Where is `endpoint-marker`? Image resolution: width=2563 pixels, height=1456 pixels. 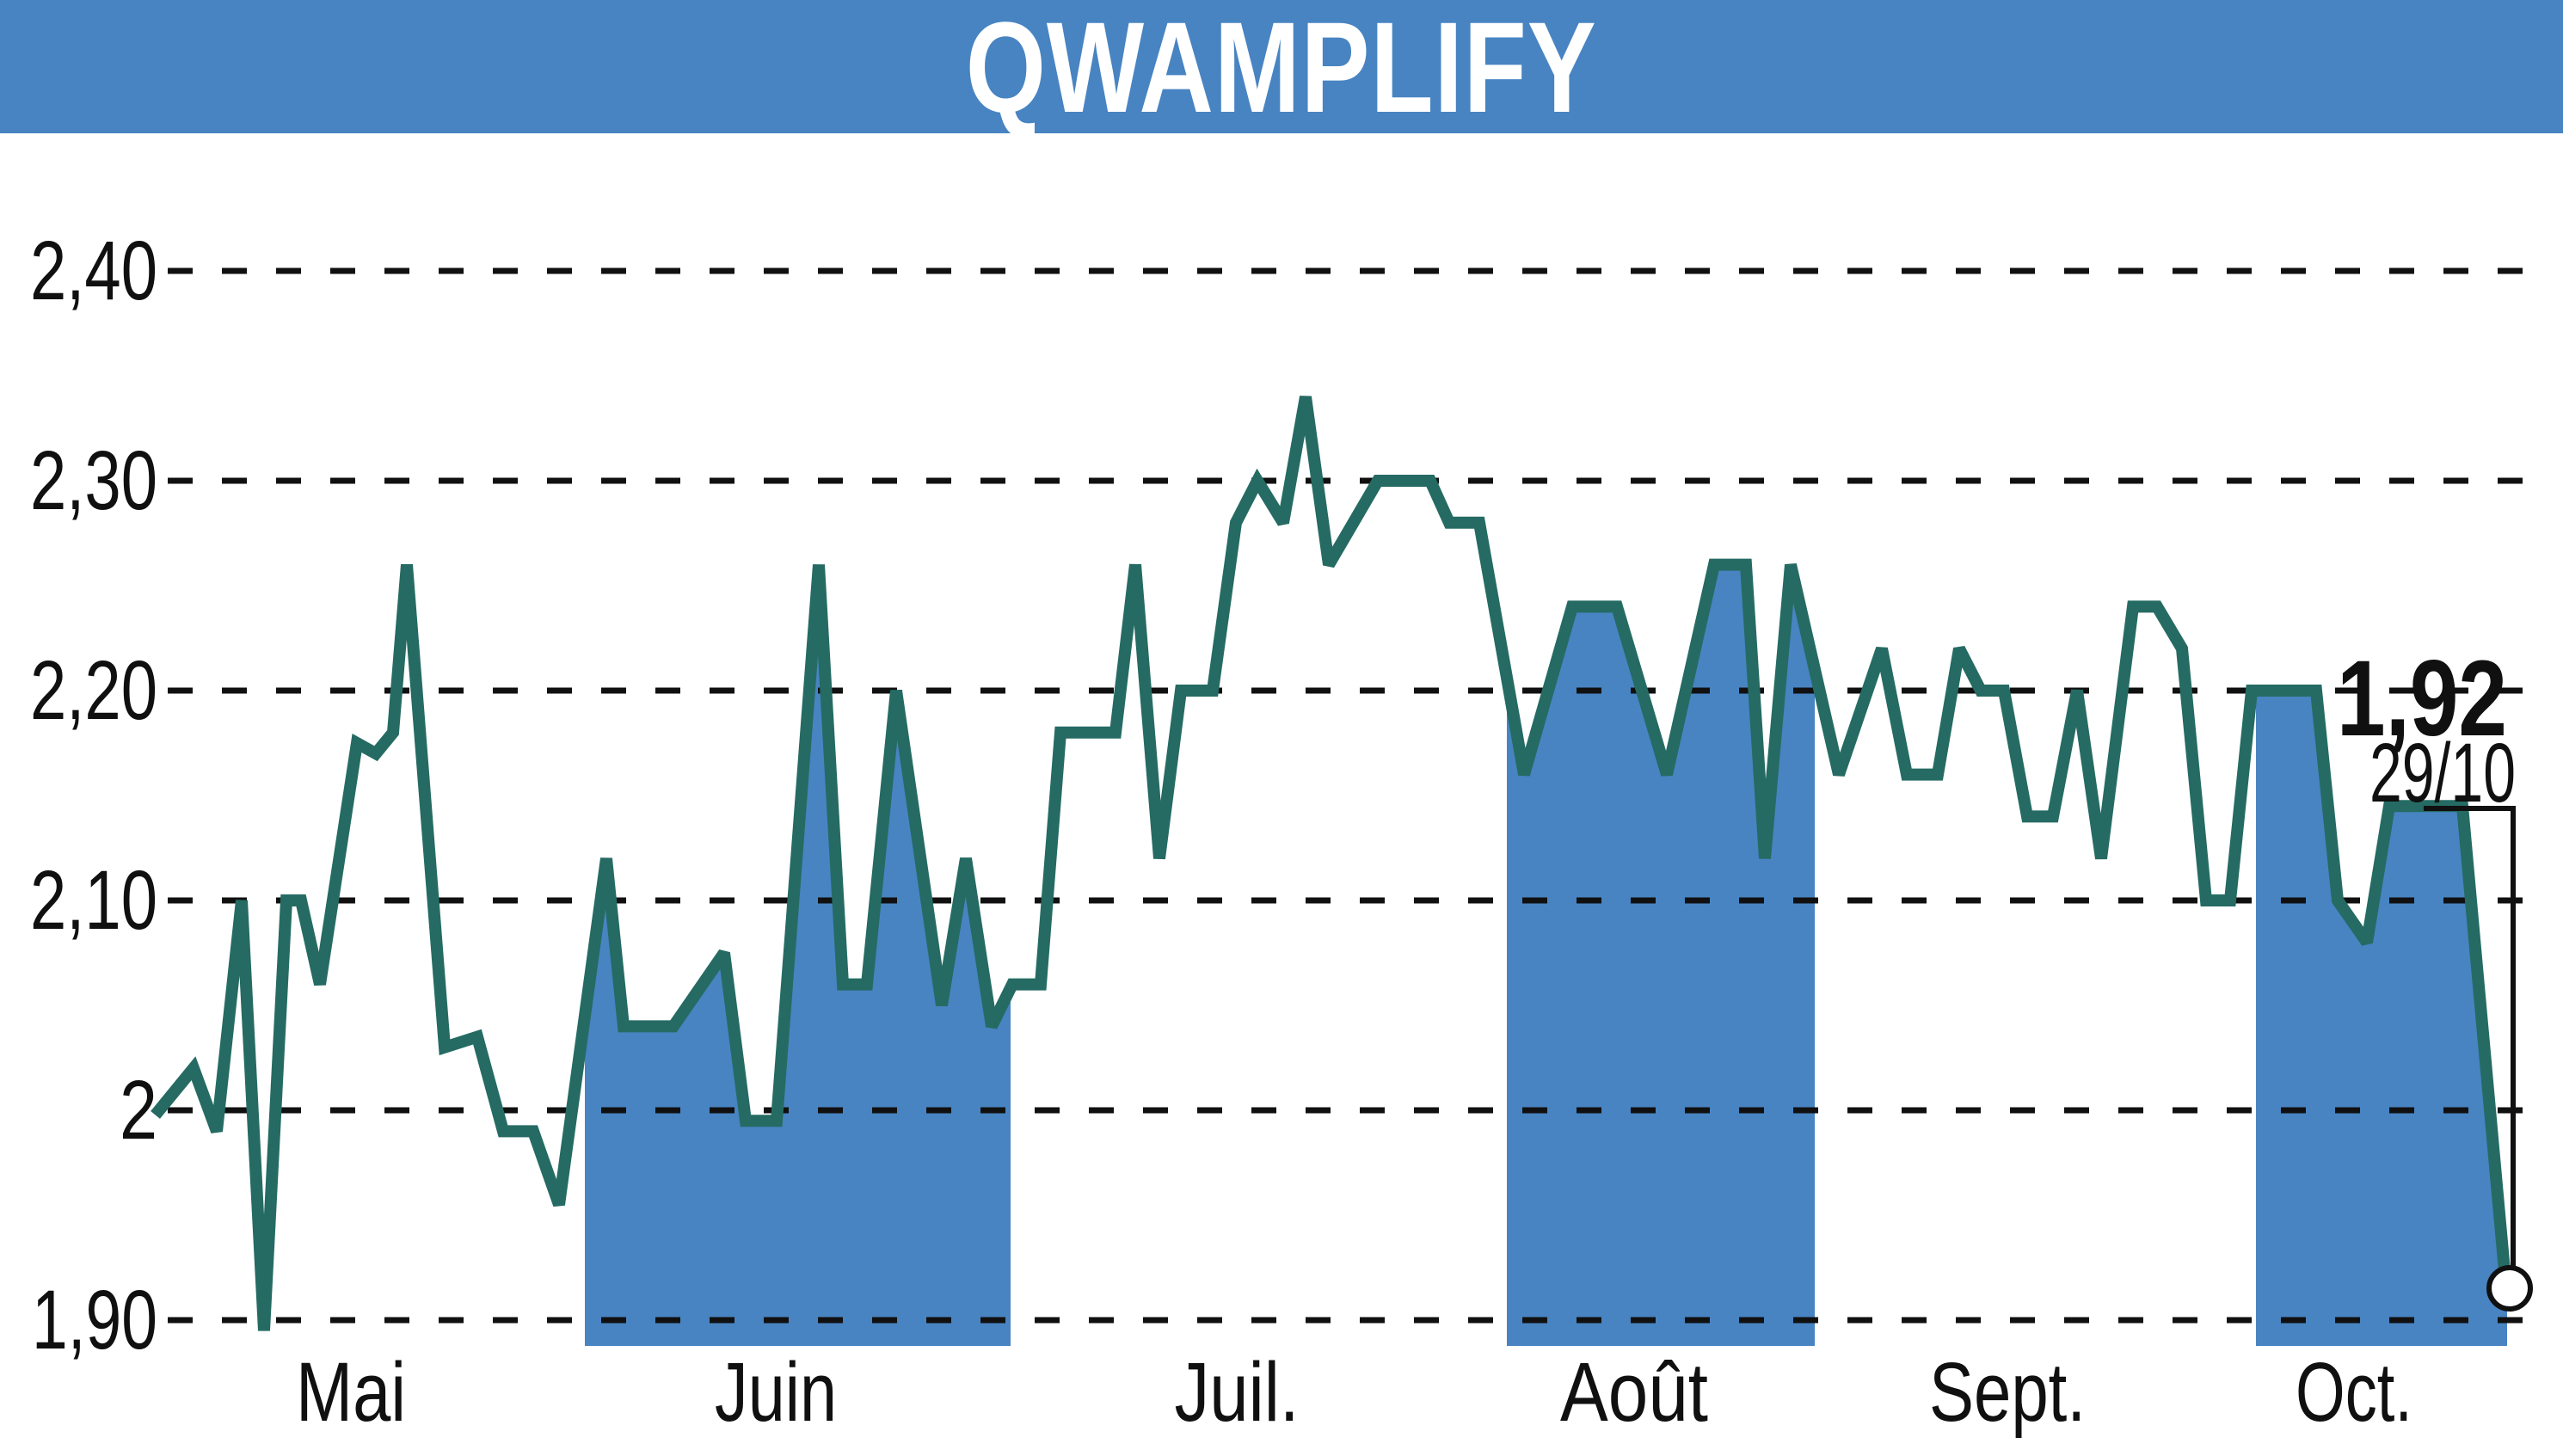
endpoint-marker is located at coordinates (2509, 1289).